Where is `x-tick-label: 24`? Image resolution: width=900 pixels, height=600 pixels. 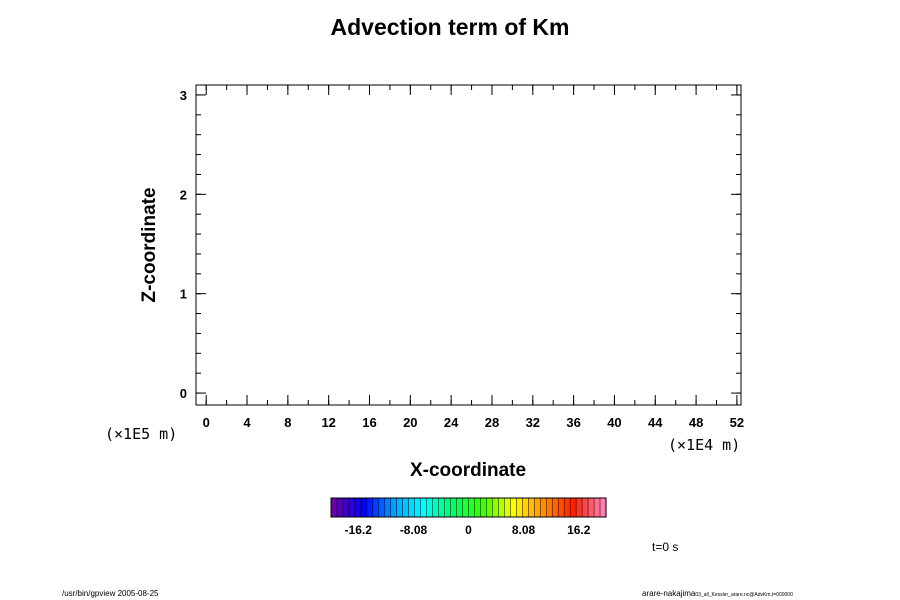
x-tick-label: 24 is located at coordinates (451, 422).